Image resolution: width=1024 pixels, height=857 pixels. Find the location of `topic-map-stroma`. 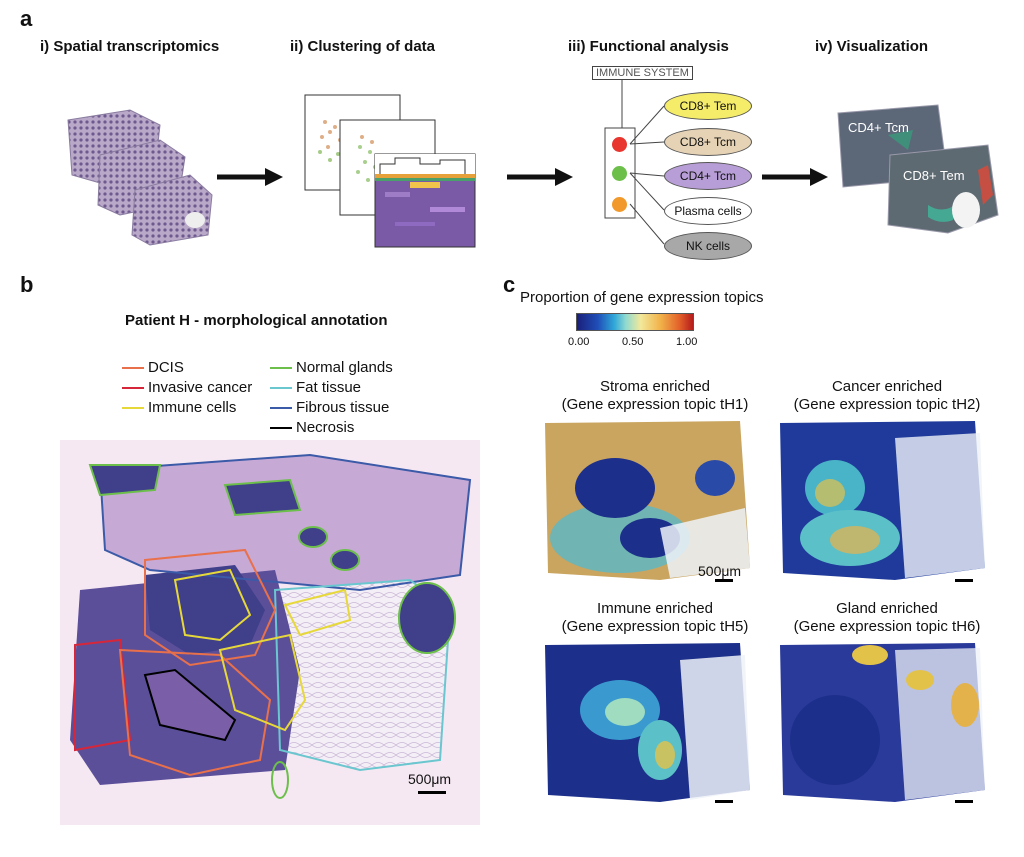

topic-map-stroma is located at coordinates (647, 500).